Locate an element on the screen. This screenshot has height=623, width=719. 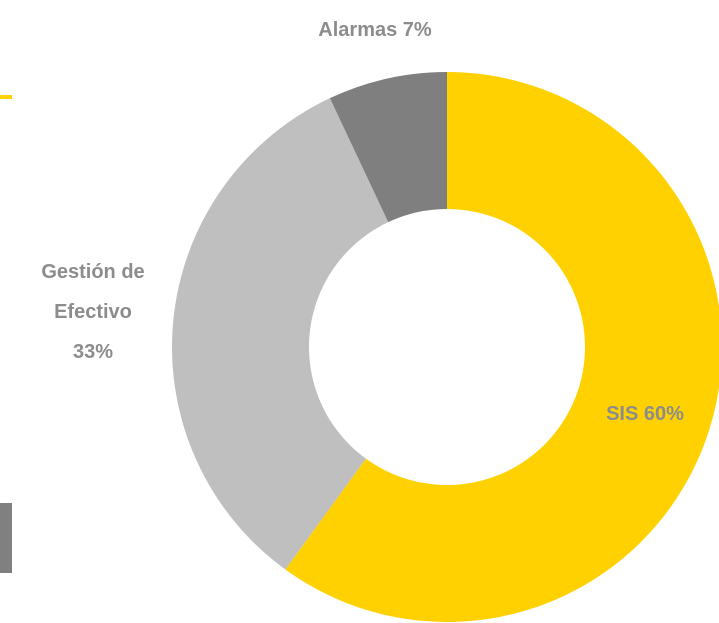
label-name: Alarmas is located at coordinates (358, 30).